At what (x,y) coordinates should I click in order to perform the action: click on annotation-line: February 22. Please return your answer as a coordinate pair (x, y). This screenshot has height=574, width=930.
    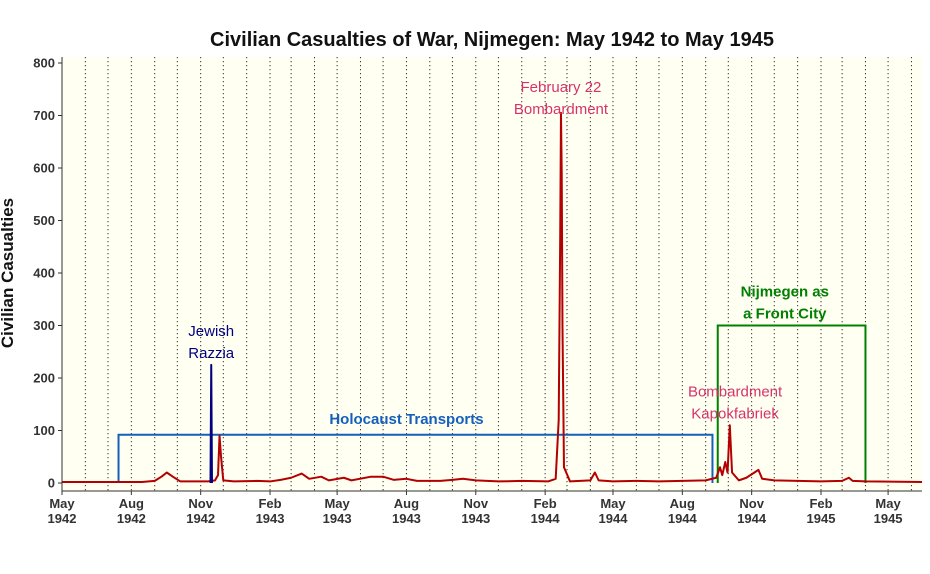
    Looking at the image, I should click on (561, 87).